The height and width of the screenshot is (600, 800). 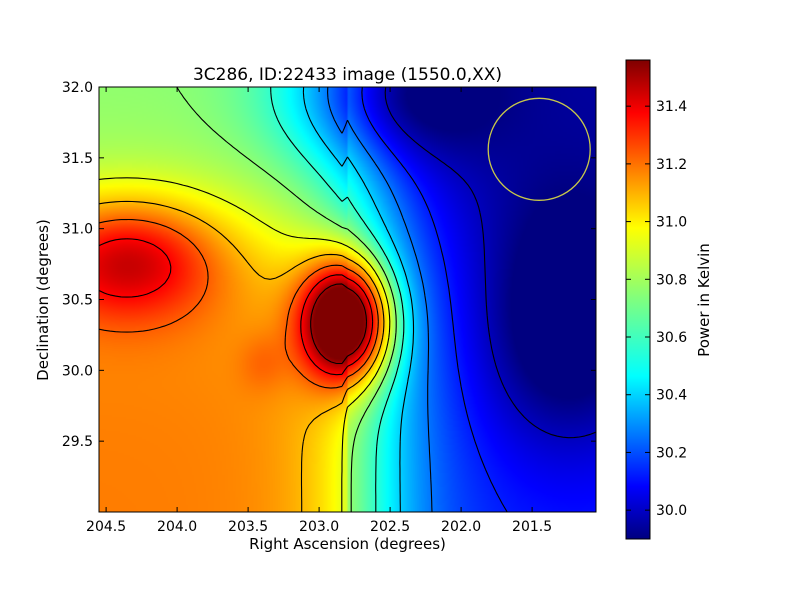 What do you see at coordinates (347, 544) in the screenshot?
I see `x-axis-label: Right Ascension (degrees)` at bounding box center [347, 544].